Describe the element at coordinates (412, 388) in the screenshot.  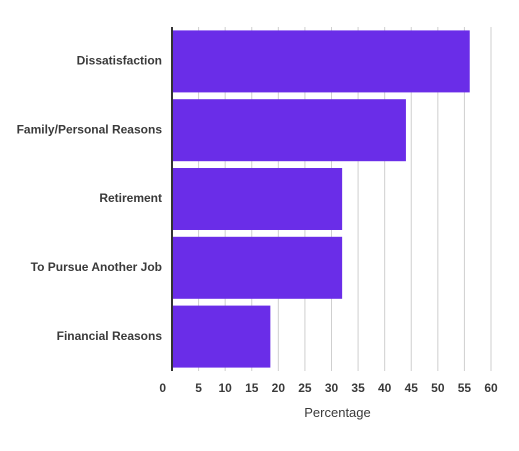
I see `x-tick-label: 45` at that location.